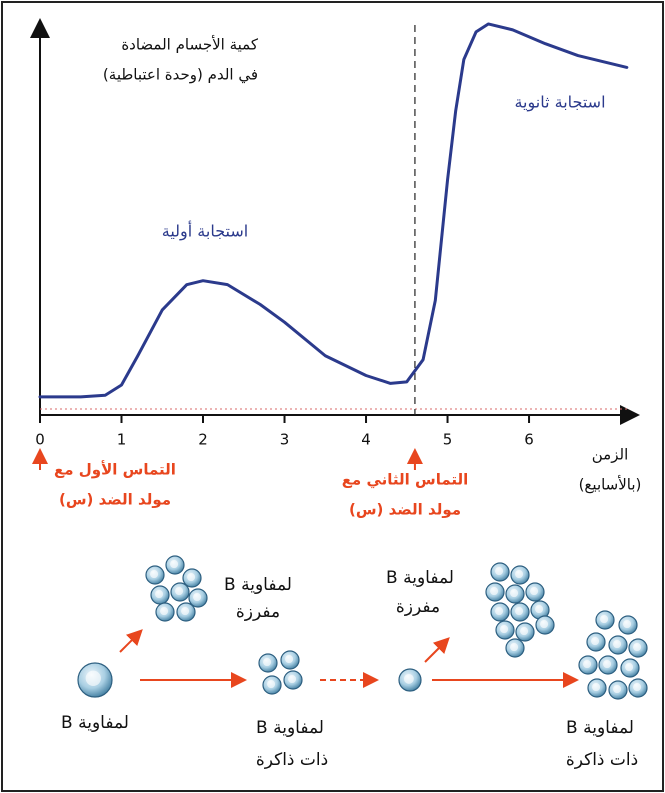 This screenshot has width=665, height=793. What do you see at coordinates (115, 470) in the screenshot?
I see `exposure-label: التماس الأول مع` at bounding box center [115, 470].